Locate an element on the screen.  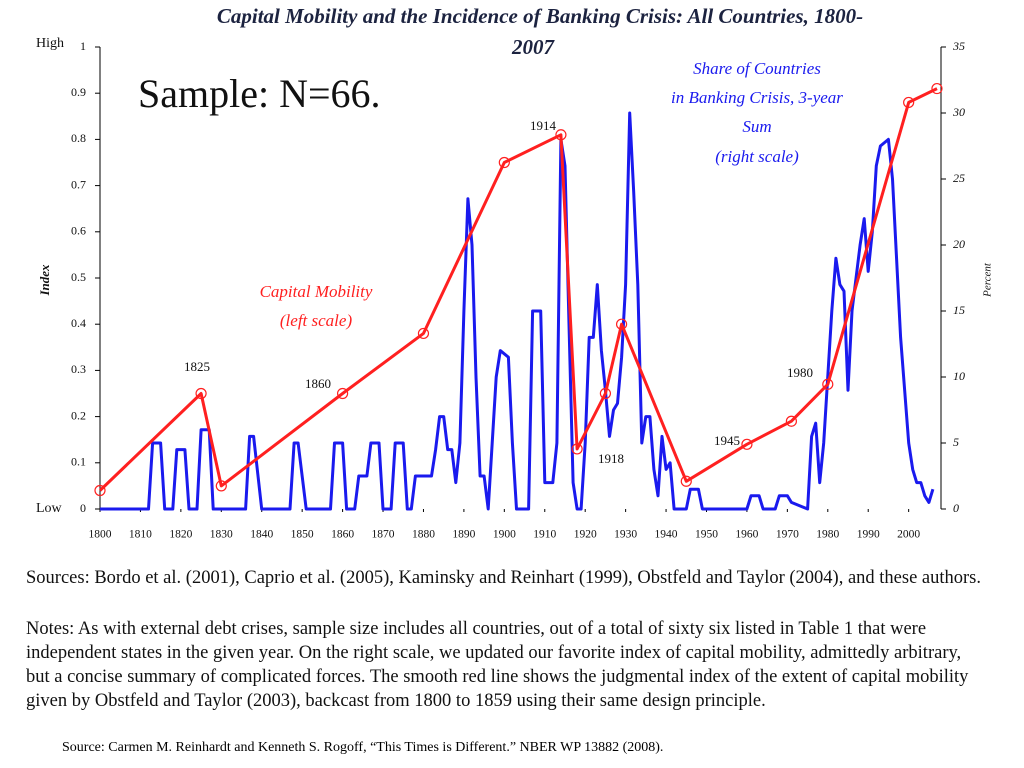
y-tick-label: 0.7 is located at coordinates (78, 184).